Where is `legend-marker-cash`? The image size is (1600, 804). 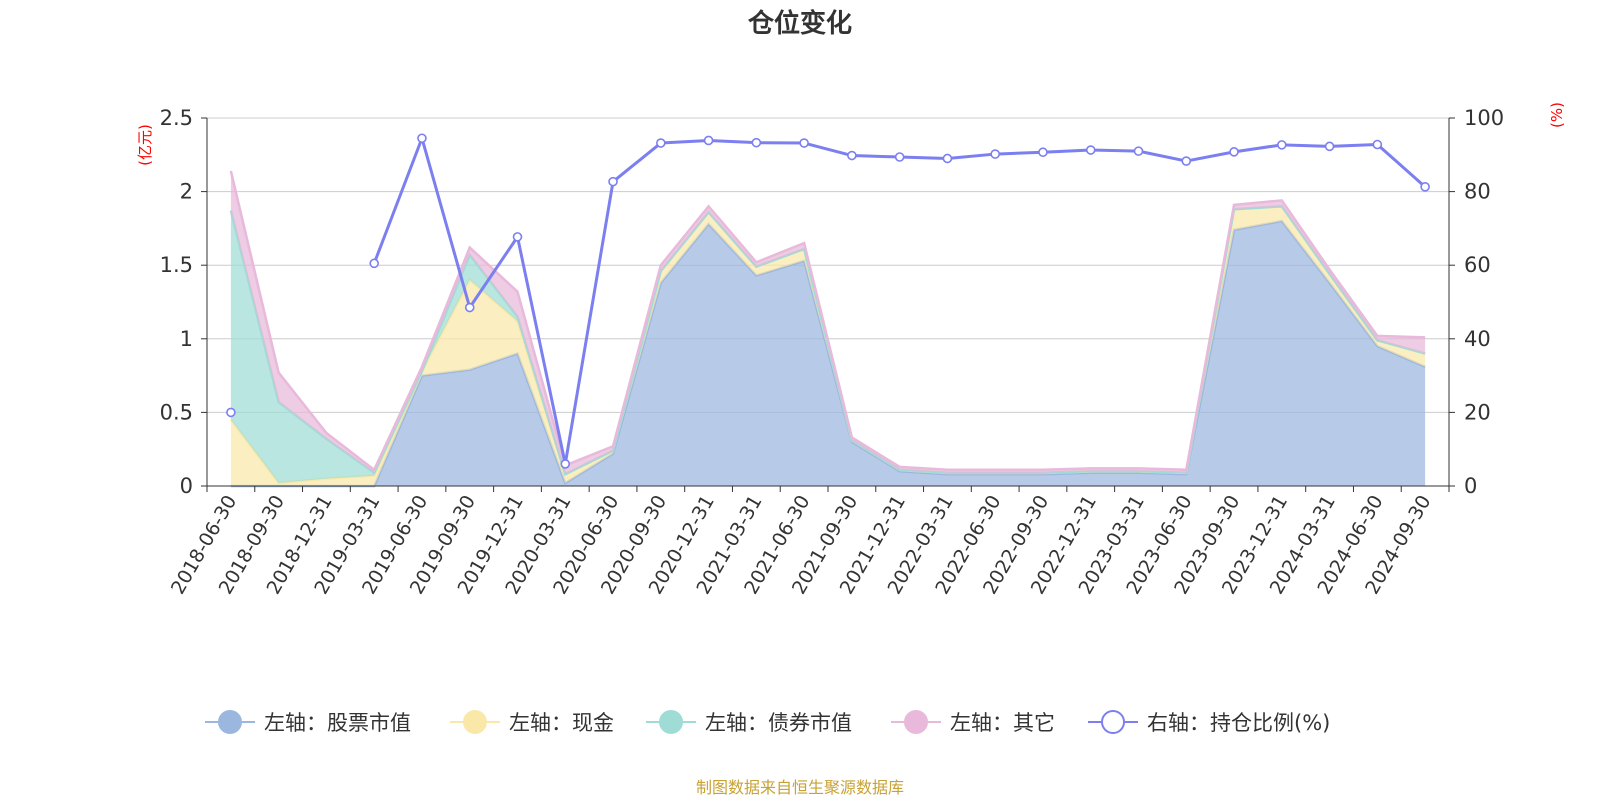
legend-marker-cash is located at coordinates (475, 722).